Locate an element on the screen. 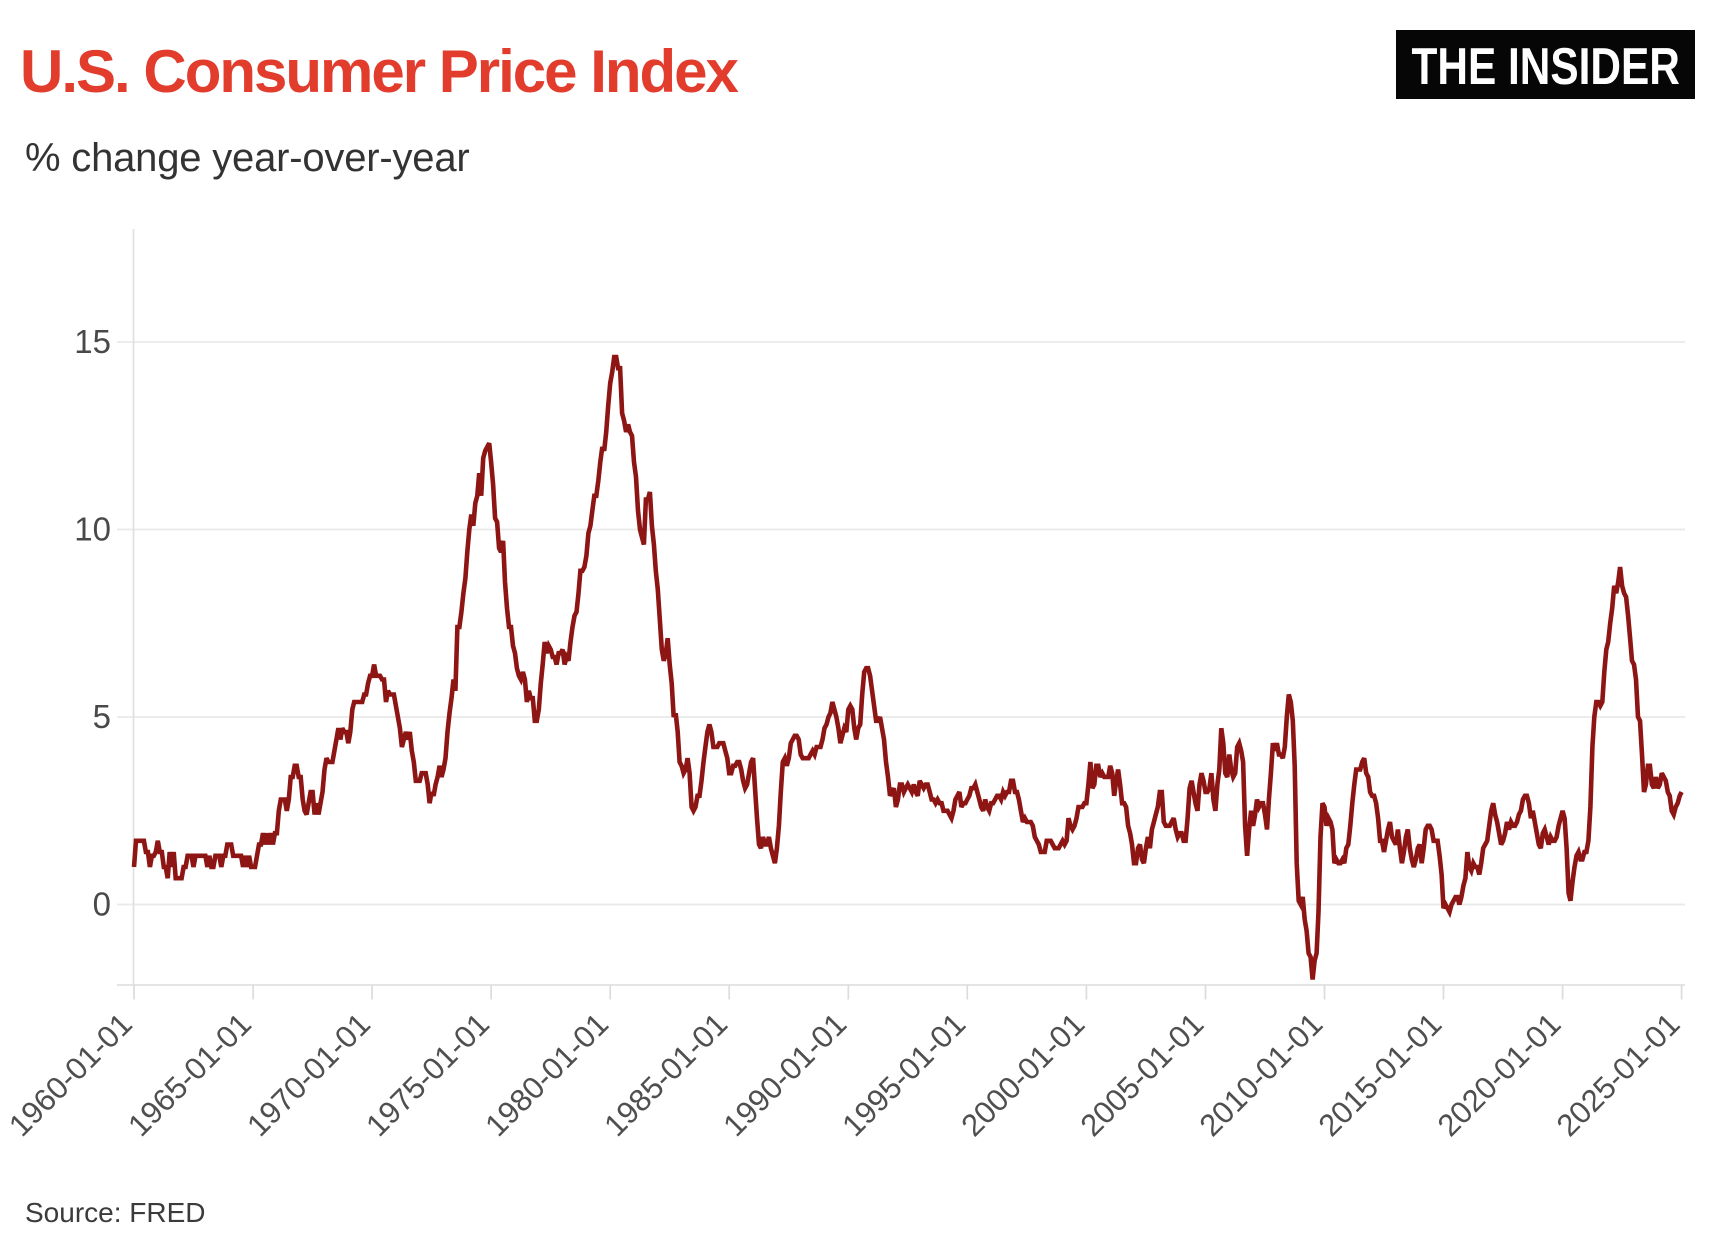 This screenshot has height=1254, width=1732. svg-text: 2025-01-01 is located at coordinates (1618, 1074).